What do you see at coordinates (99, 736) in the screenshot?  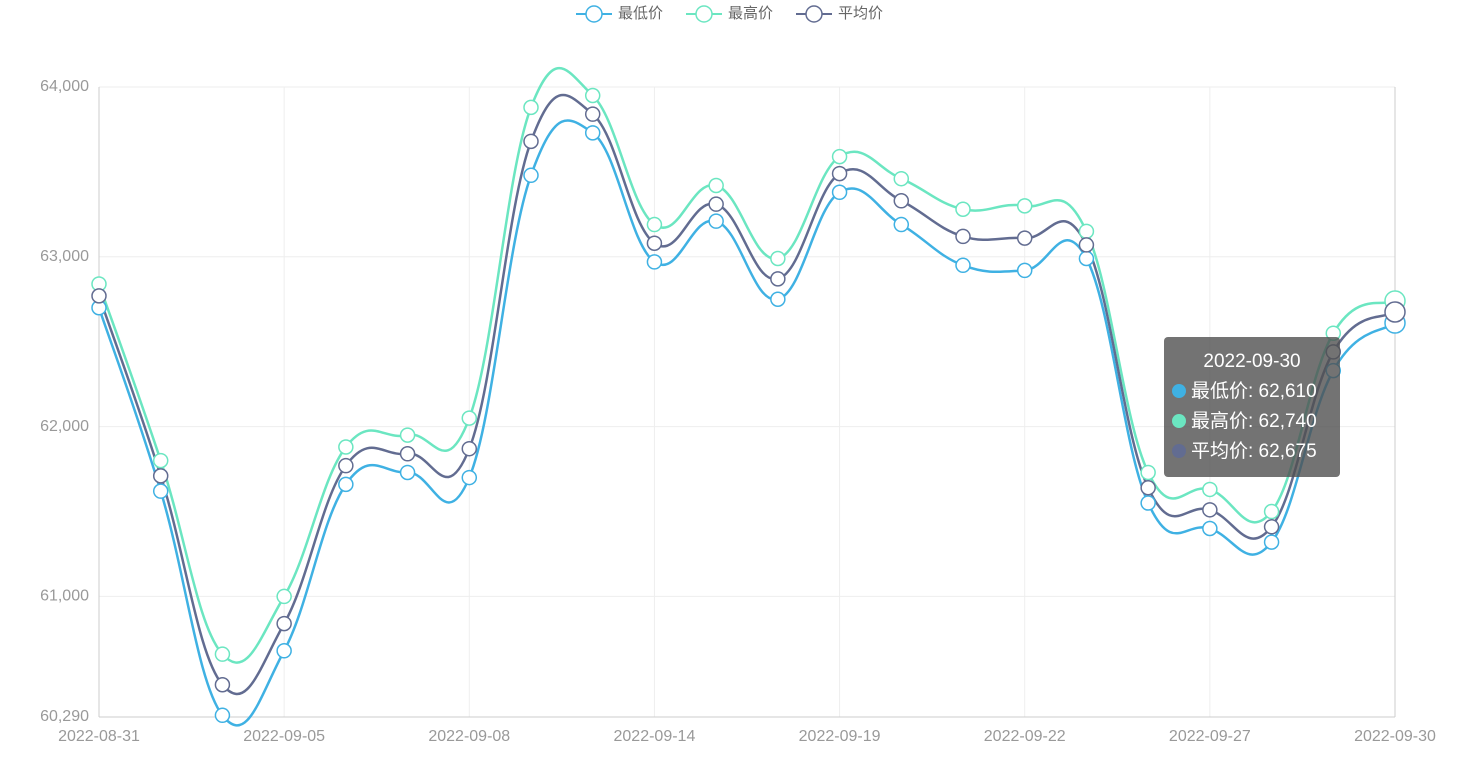 I see `x-tick-label: 2022-08-31` at bounding box center [99, 736].